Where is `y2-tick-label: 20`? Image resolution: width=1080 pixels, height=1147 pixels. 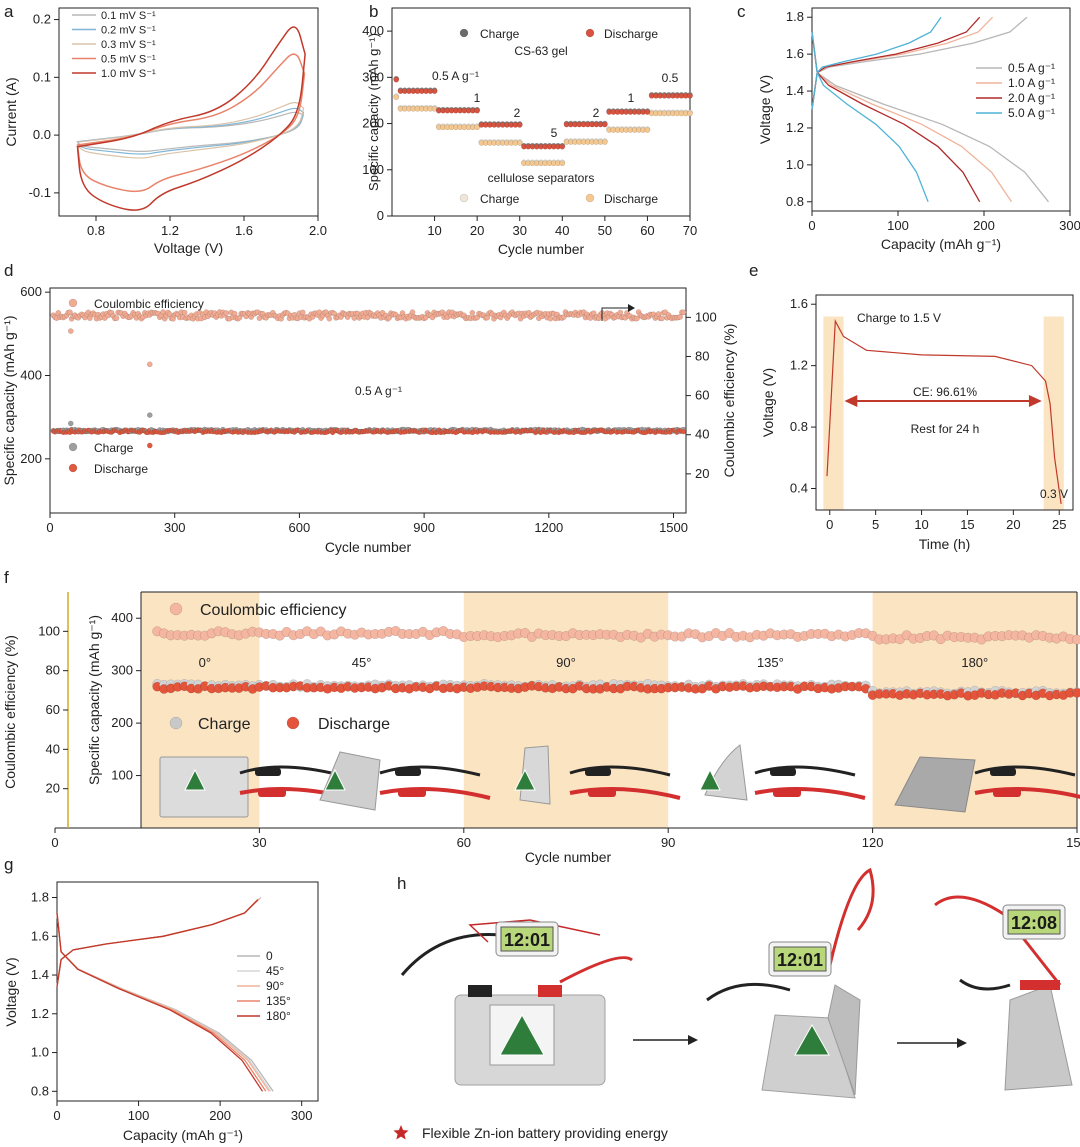
y2-tick-label: 20 is located at coordinates (702, 473).